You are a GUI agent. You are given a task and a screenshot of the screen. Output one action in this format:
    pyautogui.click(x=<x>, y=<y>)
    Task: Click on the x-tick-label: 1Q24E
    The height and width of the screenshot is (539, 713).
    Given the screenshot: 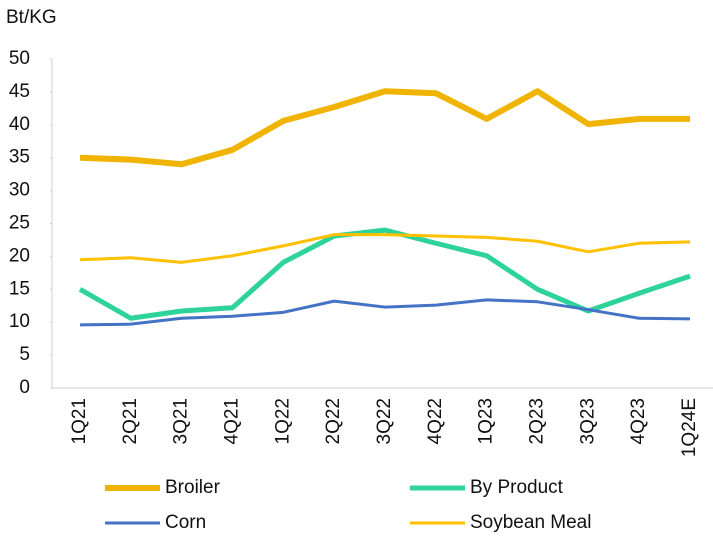 What is the action you would take?
    pyautogui.click(x=689, y=427)
    